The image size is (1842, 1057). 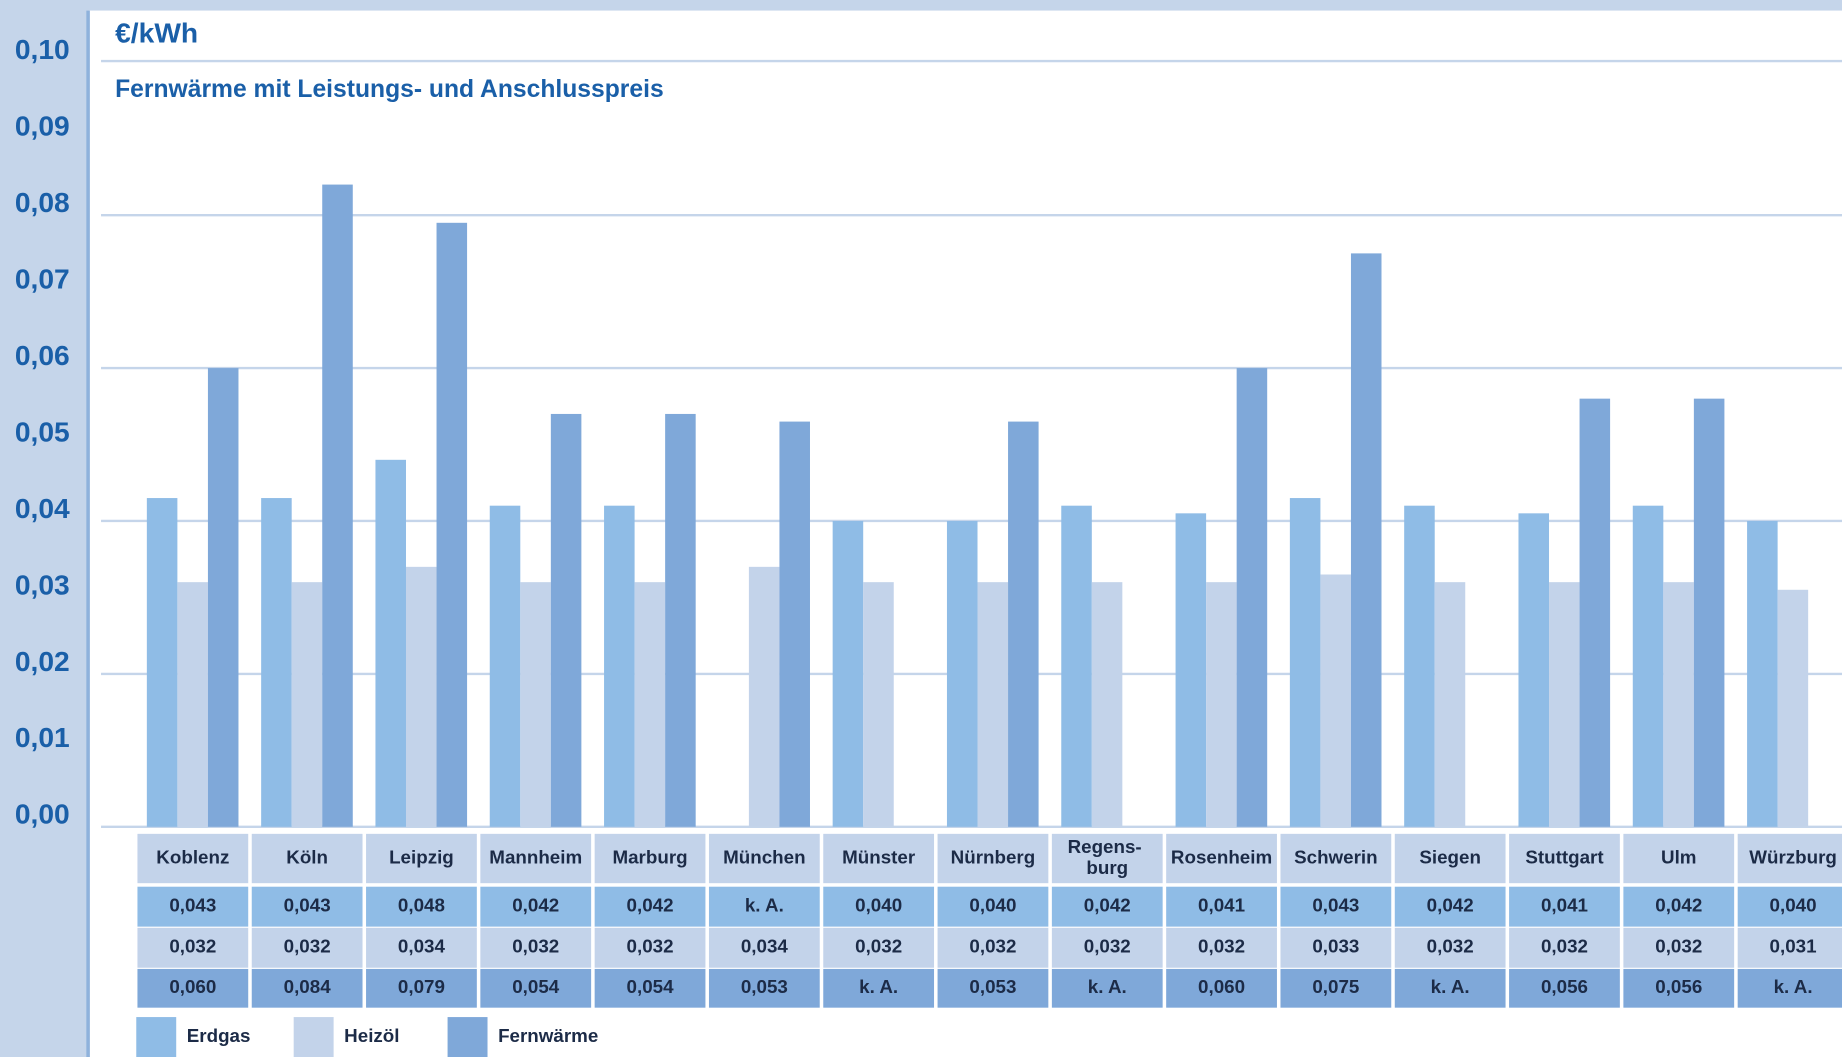 I want to click on value-label: 0,054, so click(x=536, y=986).